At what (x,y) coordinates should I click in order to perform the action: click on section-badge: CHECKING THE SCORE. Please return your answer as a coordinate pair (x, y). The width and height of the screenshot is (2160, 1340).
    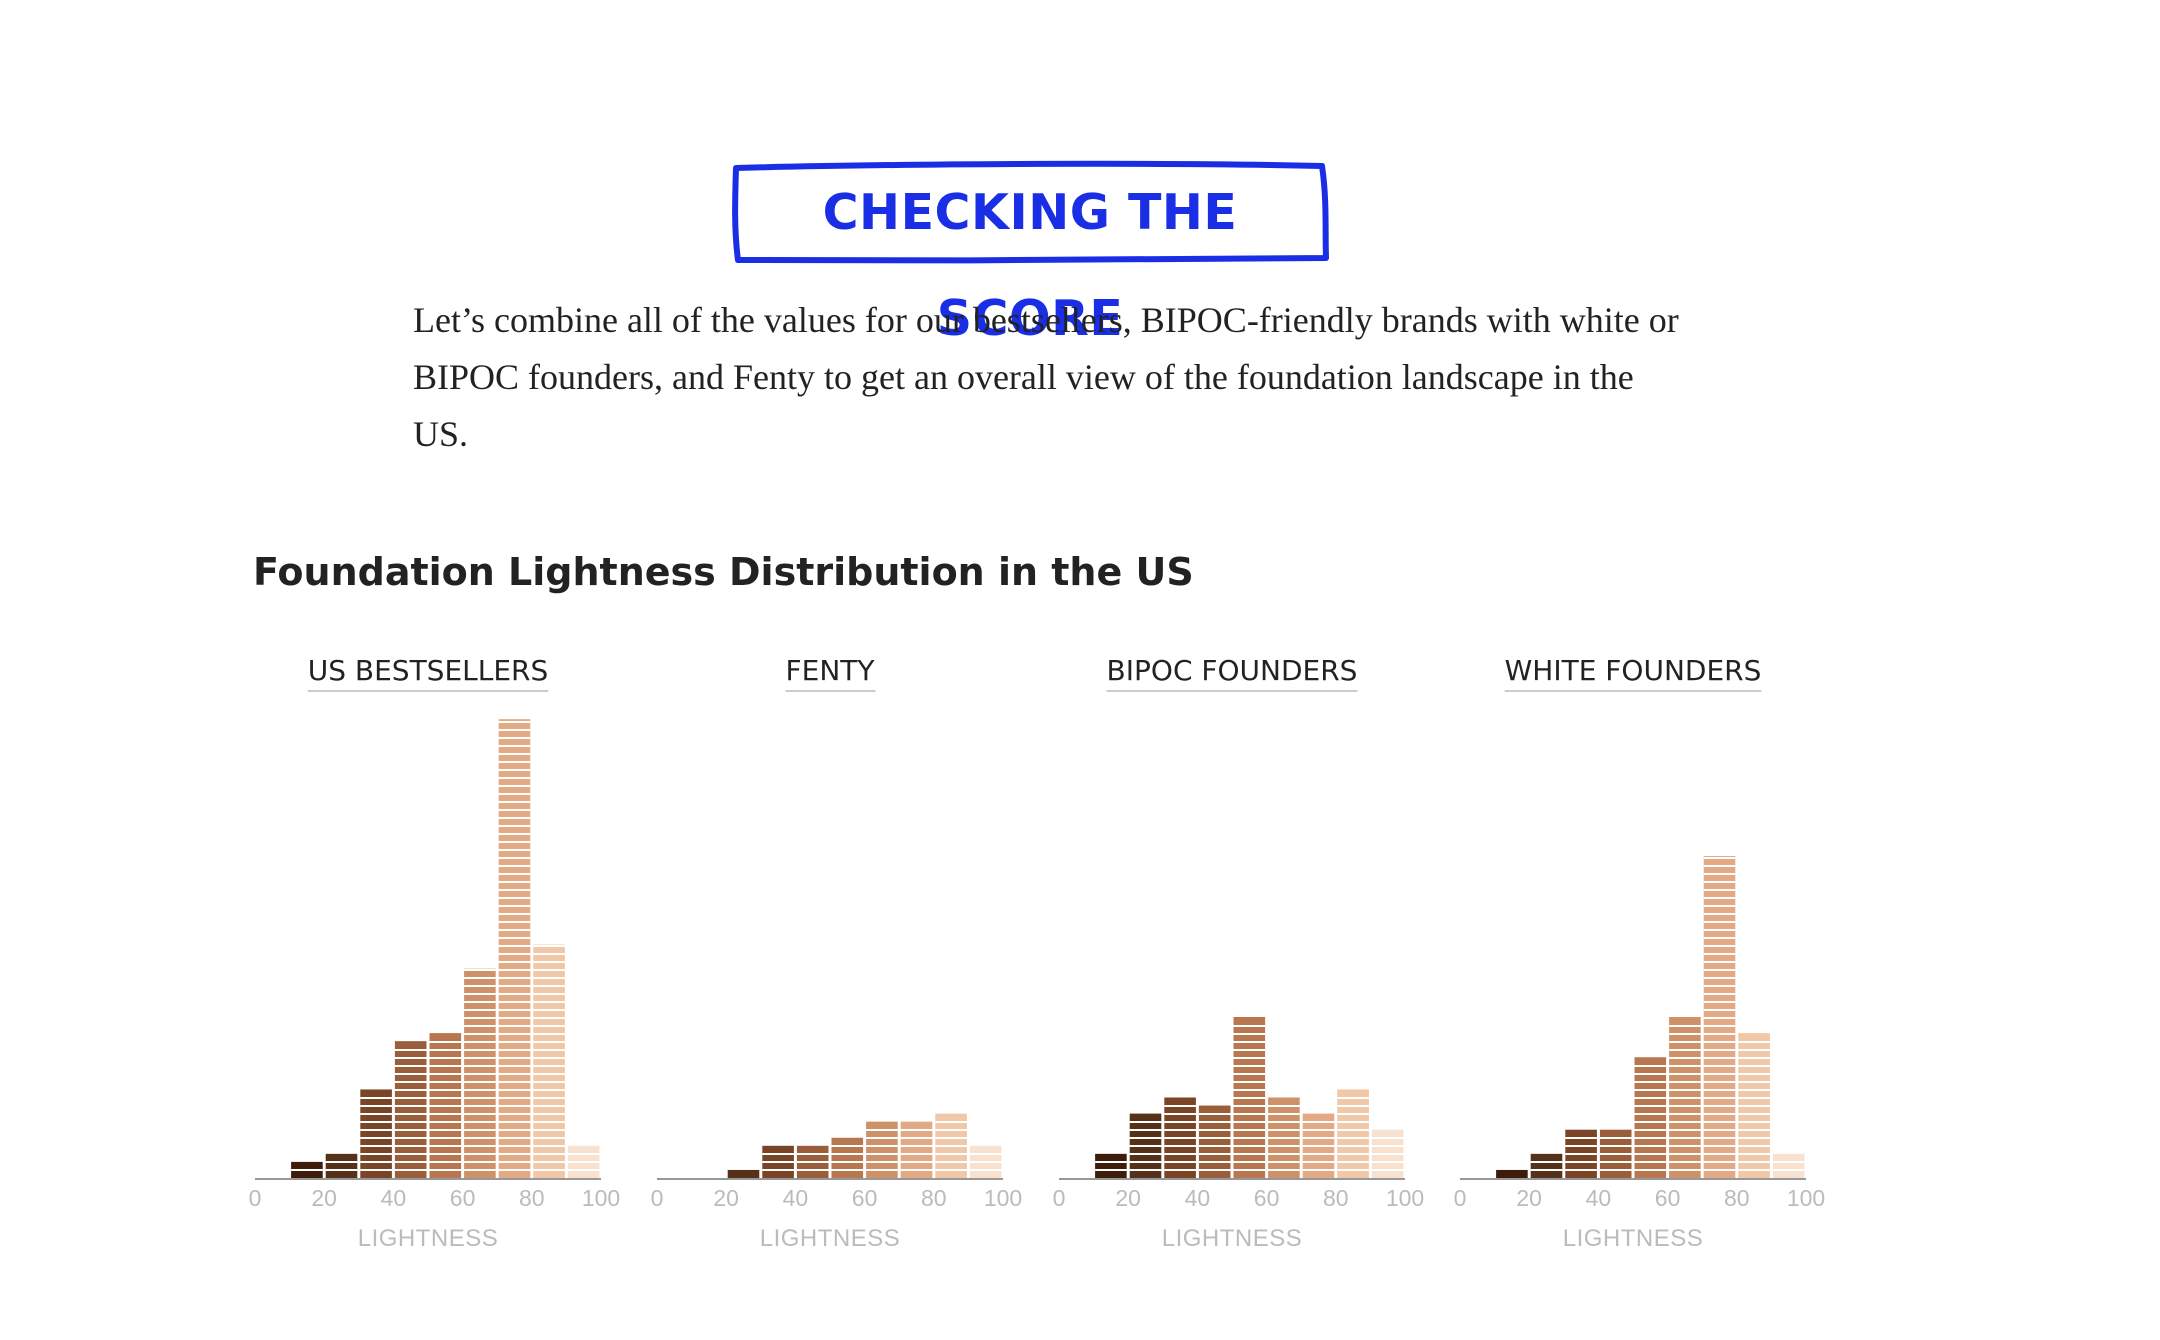
    Looking at the image, I should click on (1030, 253).